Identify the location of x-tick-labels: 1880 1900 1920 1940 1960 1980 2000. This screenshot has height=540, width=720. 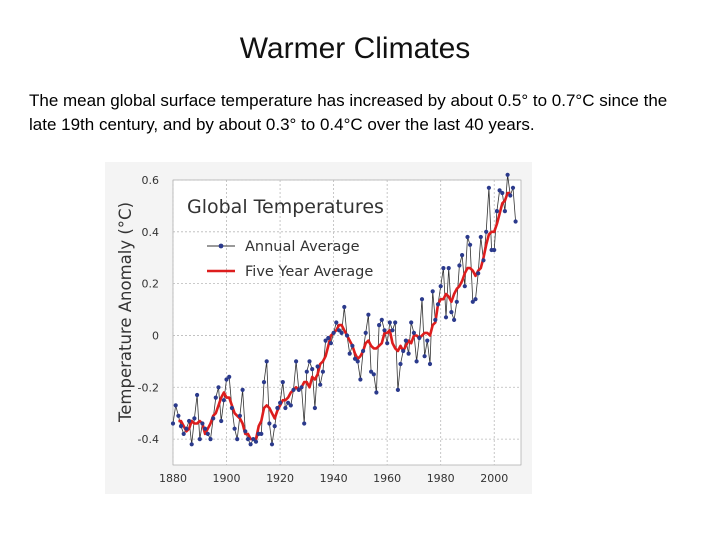
(333, 478).